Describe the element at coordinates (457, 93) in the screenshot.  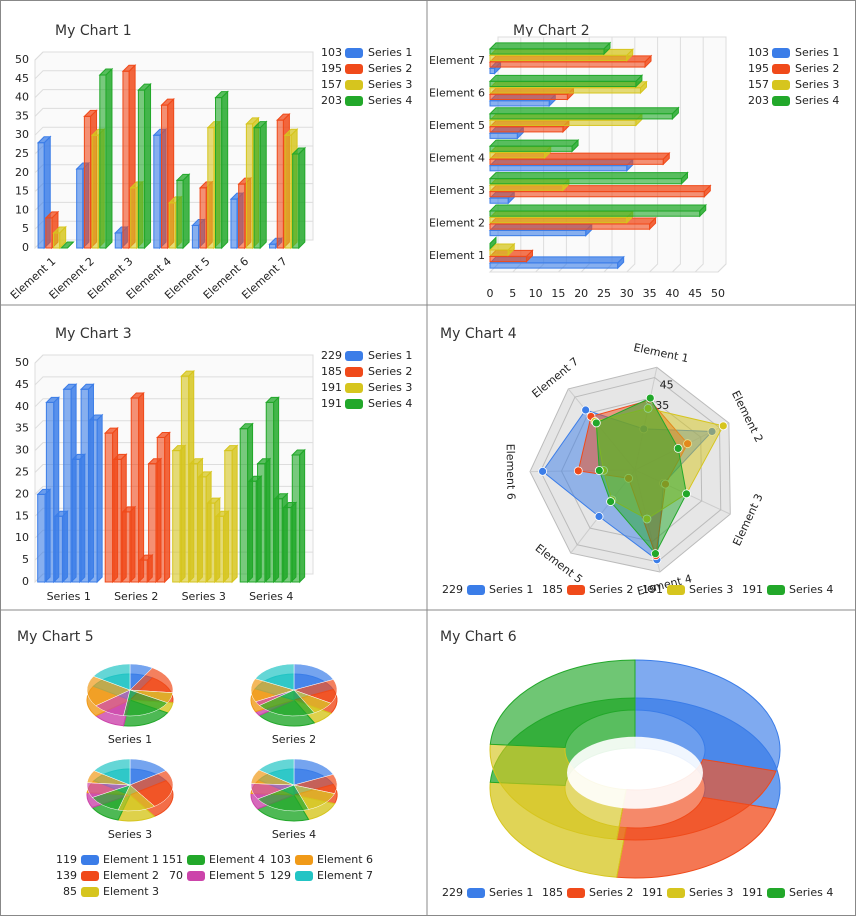
I see `y-tick-label: Element 6` at that location.